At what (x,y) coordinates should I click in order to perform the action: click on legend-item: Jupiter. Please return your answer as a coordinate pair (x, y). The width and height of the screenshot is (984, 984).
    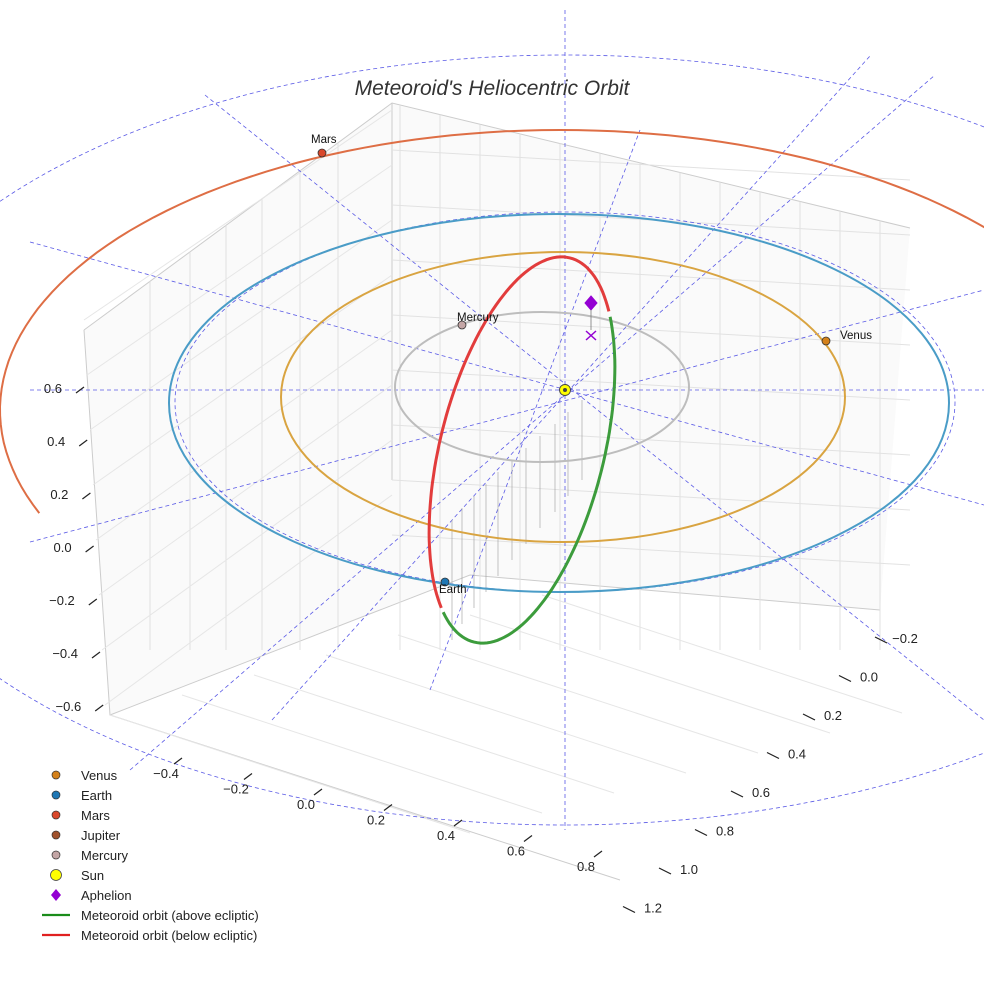
    Looking at the image, I should click on (149, 835).